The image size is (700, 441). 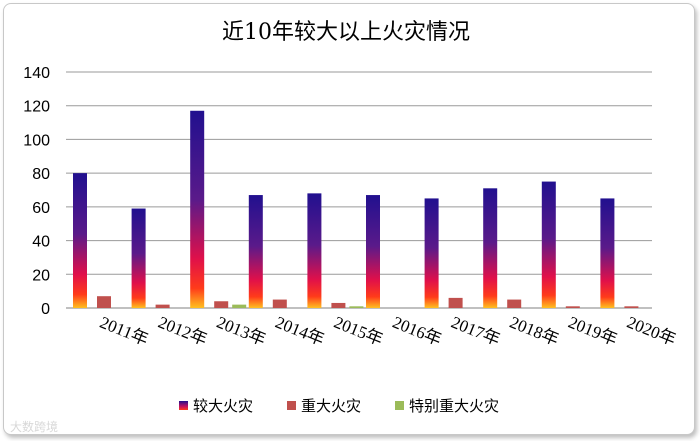 What do you see at coordinates (36, 107) in the screenshot?
I see `y-tick-label: 120` at bounding box center [36, 107].